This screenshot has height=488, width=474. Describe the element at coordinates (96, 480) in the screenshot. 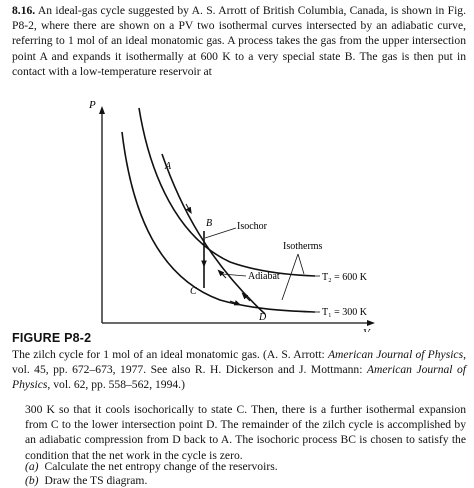

I see `question-b-text: Draw the TS diagram.` at that location.